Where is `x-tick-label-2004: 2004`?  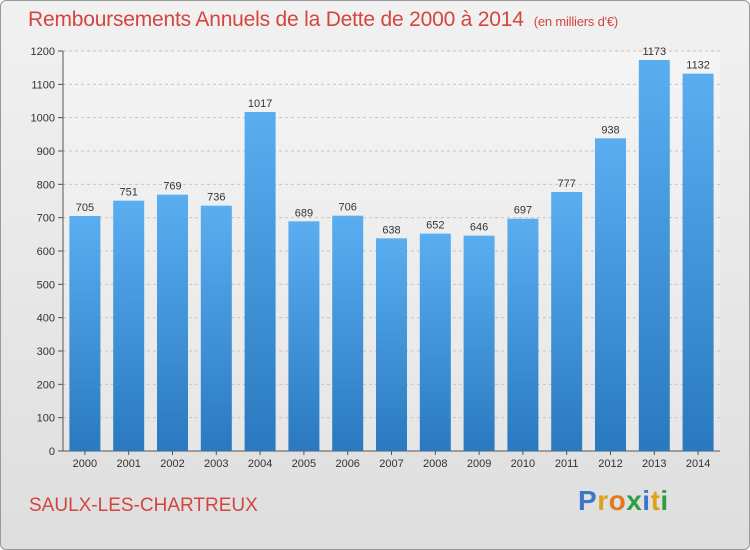 x-tick-label-2004: 2004 is located at coordinates (260, 464).